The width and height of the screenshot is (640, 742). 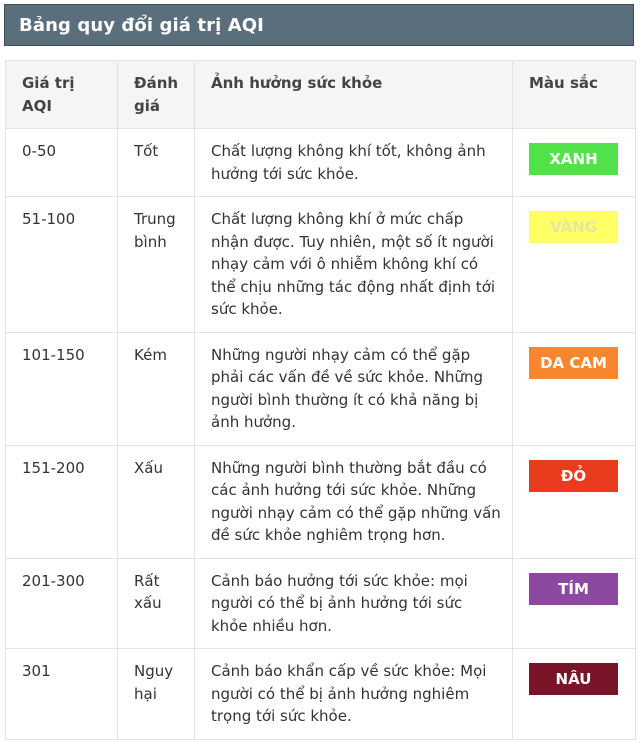 I want to click on aqi-rating: Xấu, so click(x=156, y=501).